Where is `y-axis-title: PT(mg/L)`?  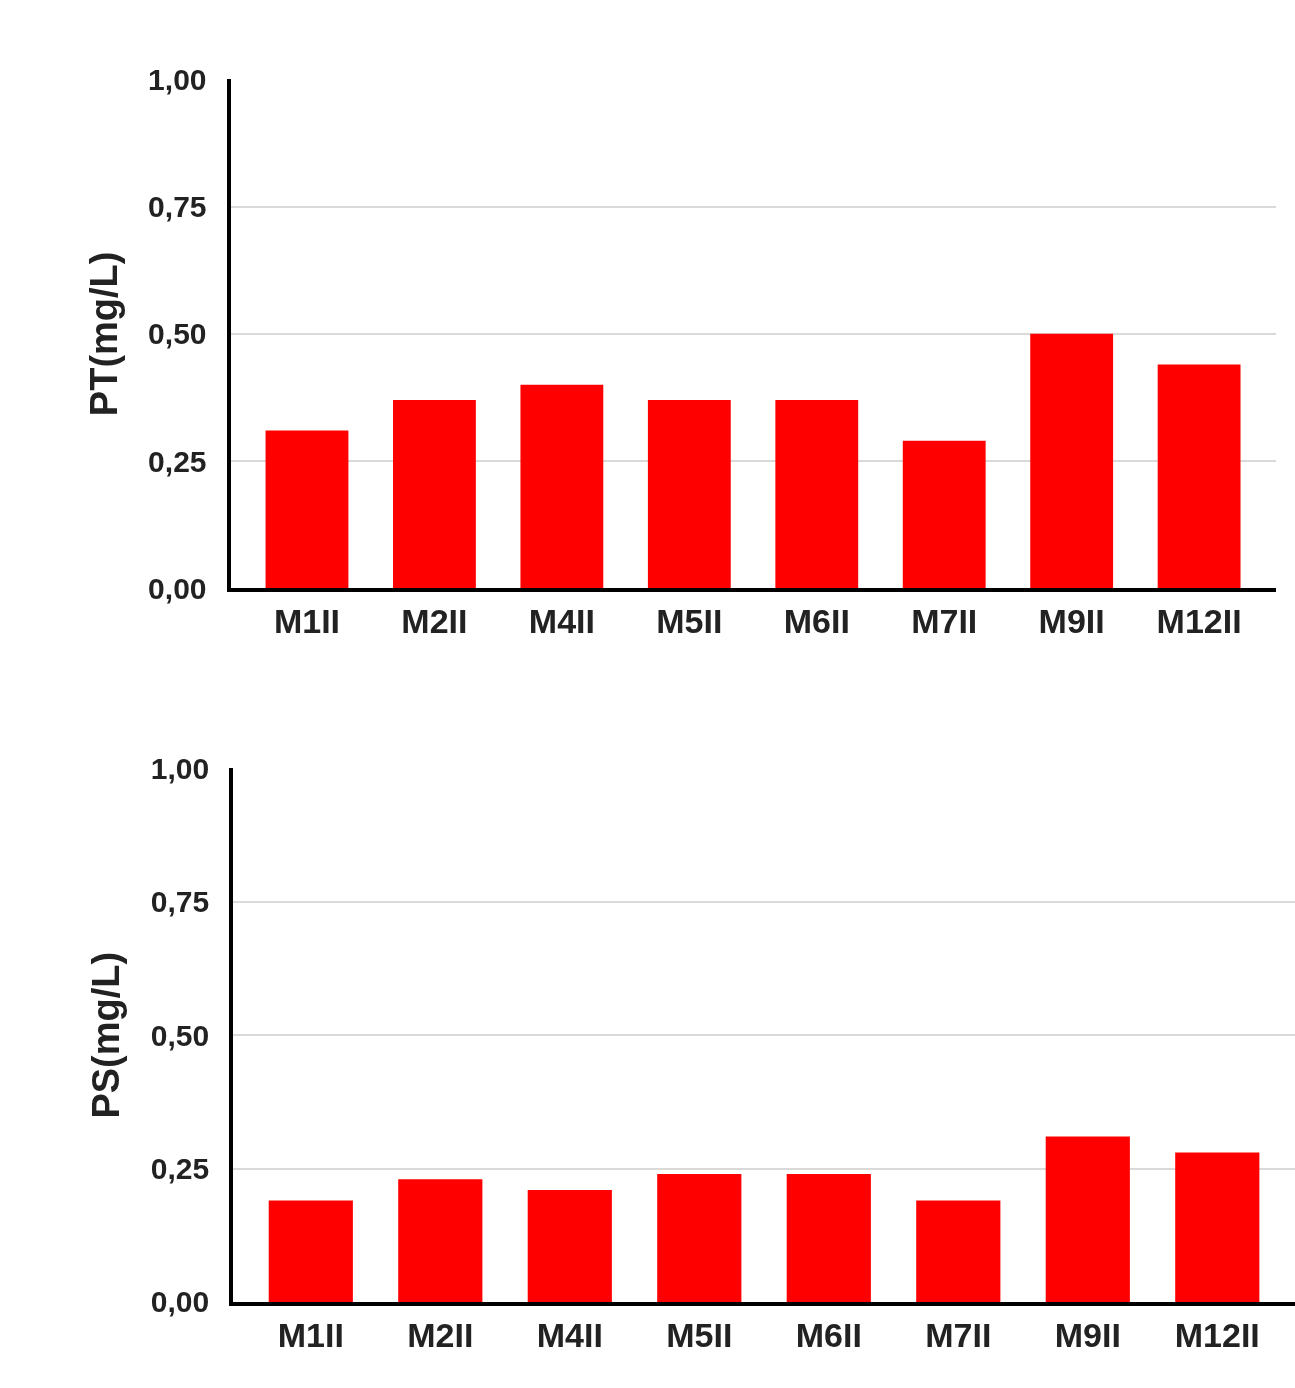 y-axis-title: PT(mg/L) is located at coordinates (103, 334).